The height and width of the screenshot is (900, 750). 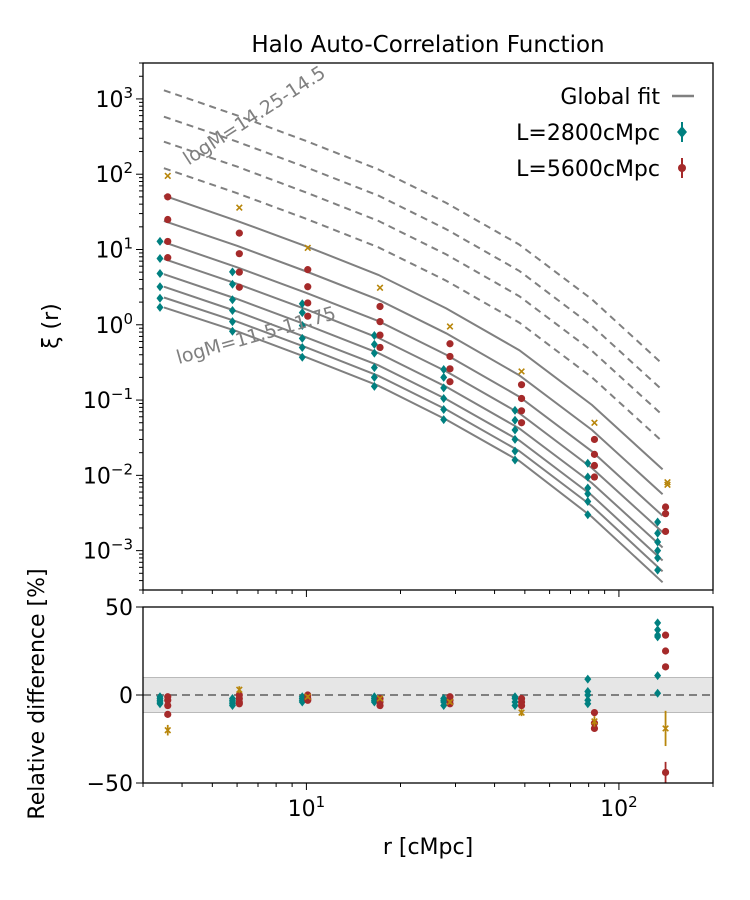 I want to click on annotations: logM=14.25-14.5 logM=11.5-11.75, so click(x=256, y=215).